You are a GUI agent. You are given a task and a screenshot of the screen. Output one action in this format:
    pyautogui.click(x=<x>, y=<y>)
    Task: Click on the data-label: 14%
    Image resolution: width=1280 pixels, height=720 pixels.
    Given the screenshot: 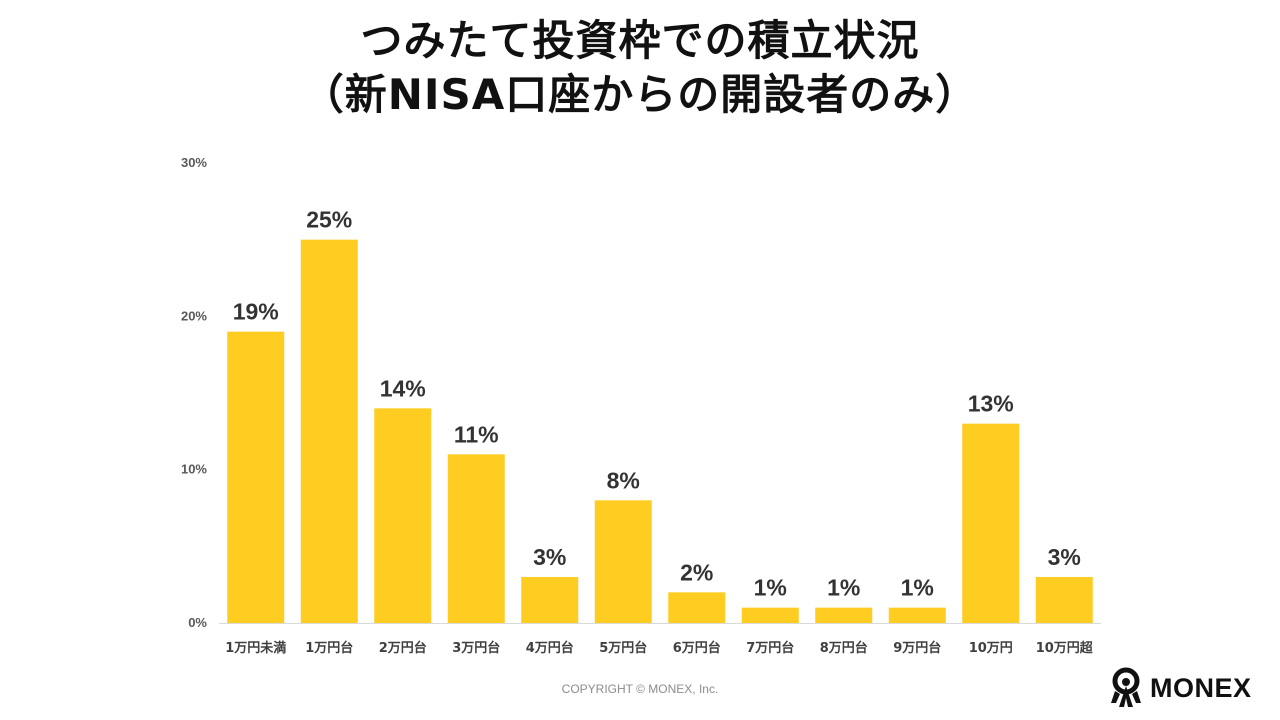 What is the action you would take?
    pyautogui.click(x=403, y=388)
    